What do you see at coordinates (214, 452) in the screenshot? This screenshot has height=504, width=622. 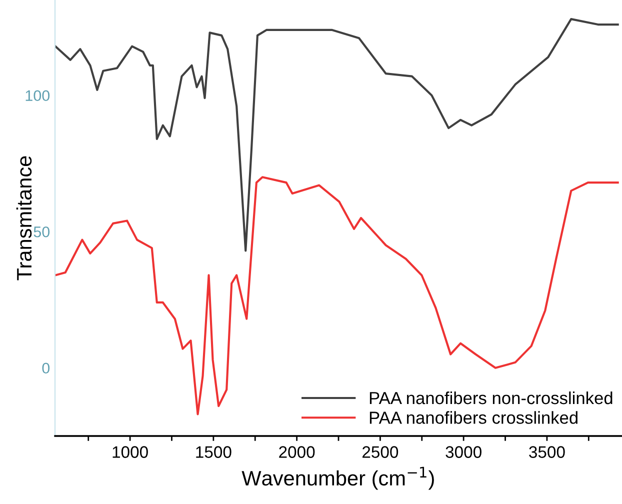 I see `x-tick-label: 1500` at bounding box center [214, 452].